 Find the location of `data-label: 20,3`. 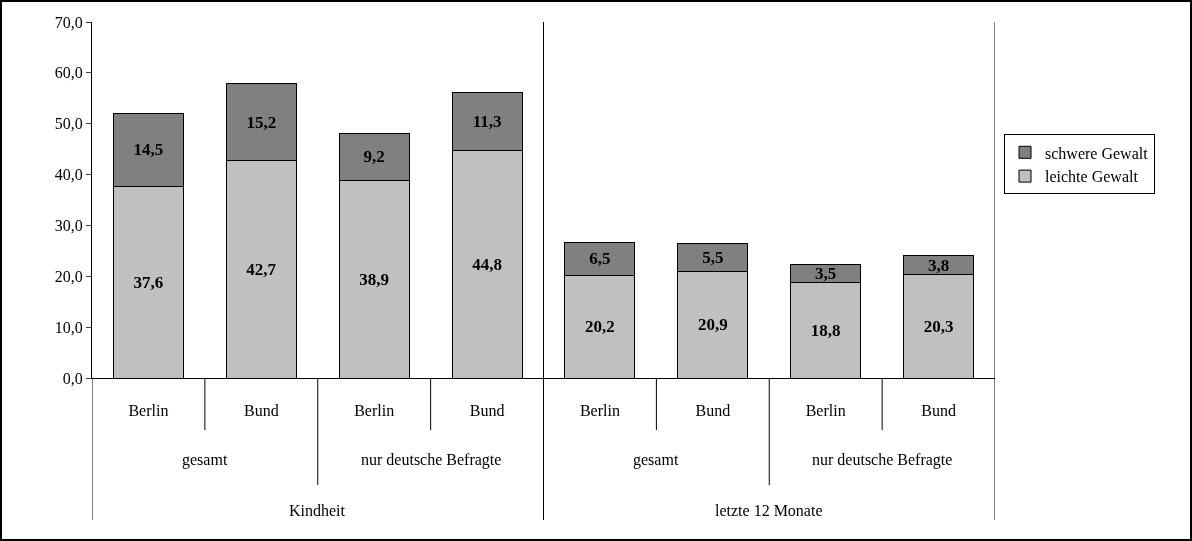

data-label: 20,3 is located at coordinates (938, 326).